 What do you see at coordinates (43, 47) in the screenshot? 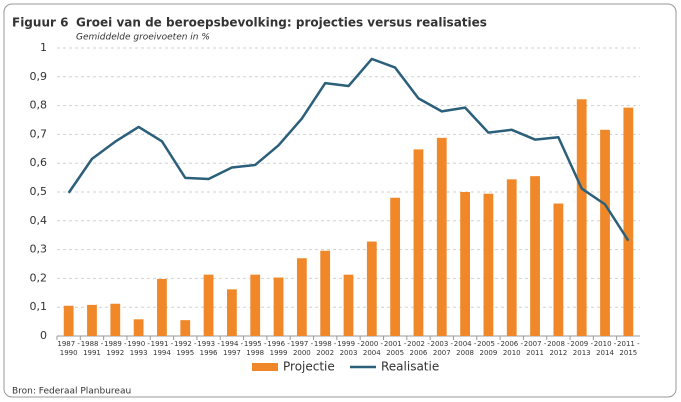
I see `y-tick-label: 1` at bounding box center [43, 47].